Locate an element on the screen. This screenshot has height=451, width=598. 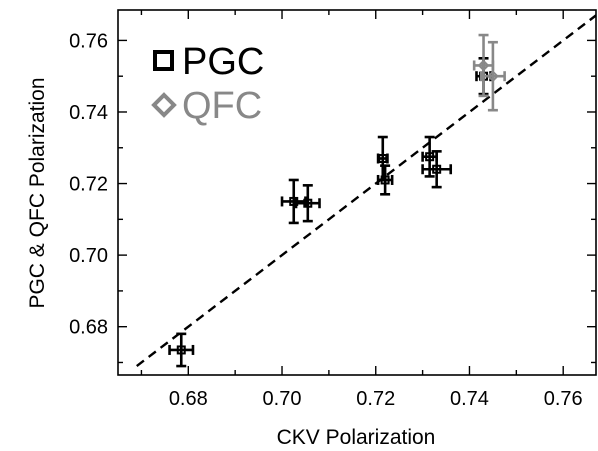
x-tick-label: 0.76 is located at coordinates (563, 399).